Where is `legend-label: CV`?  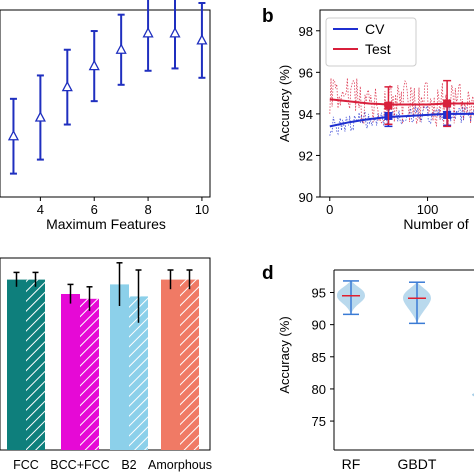
legend-label: CV is located at coordinates (375, 29).